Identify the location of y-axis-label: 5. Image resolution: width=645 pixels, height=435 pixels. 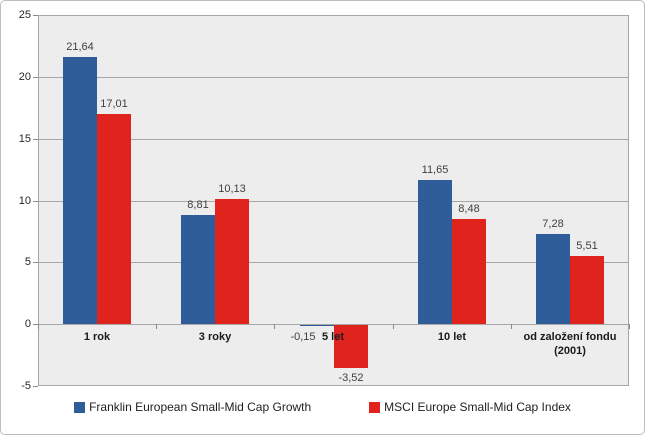
(27, 262).